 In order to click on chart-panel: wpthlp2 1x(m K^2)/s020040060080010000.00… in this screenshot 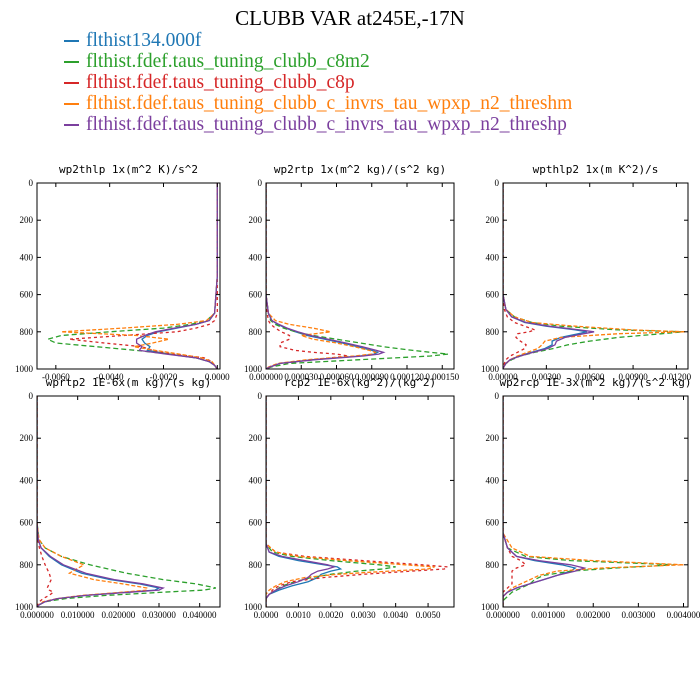, I will do `click(586, 272)`.